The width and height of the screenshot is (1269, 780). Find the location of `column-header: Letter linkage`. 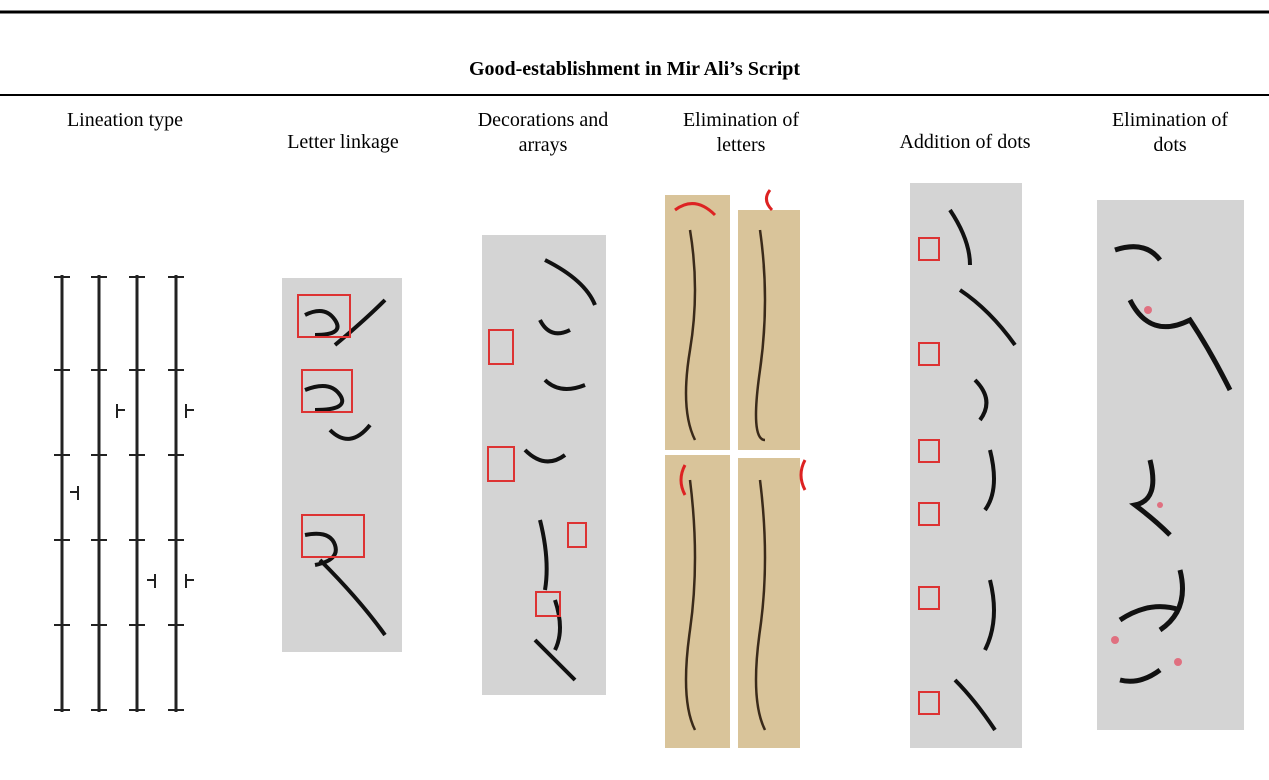

column-header: Letter linkage is located at coordinates (343, 142).